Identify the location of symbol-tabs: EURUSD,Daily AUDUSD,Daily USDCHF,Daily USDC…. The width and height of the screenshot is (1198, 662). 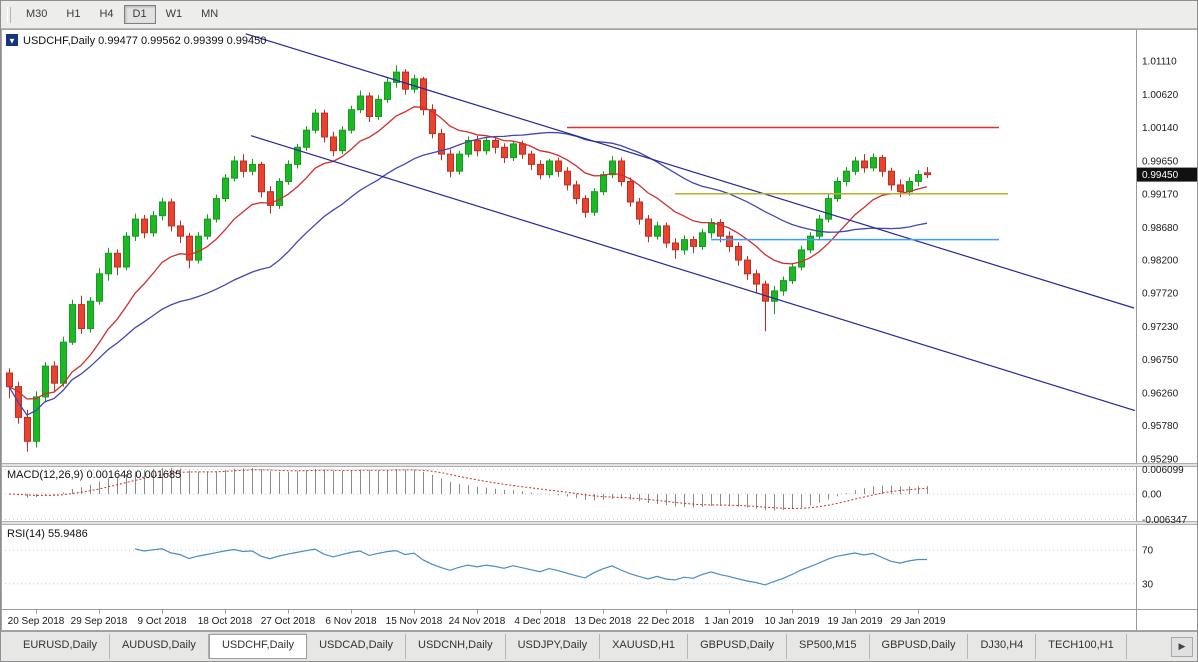
(569, 646).